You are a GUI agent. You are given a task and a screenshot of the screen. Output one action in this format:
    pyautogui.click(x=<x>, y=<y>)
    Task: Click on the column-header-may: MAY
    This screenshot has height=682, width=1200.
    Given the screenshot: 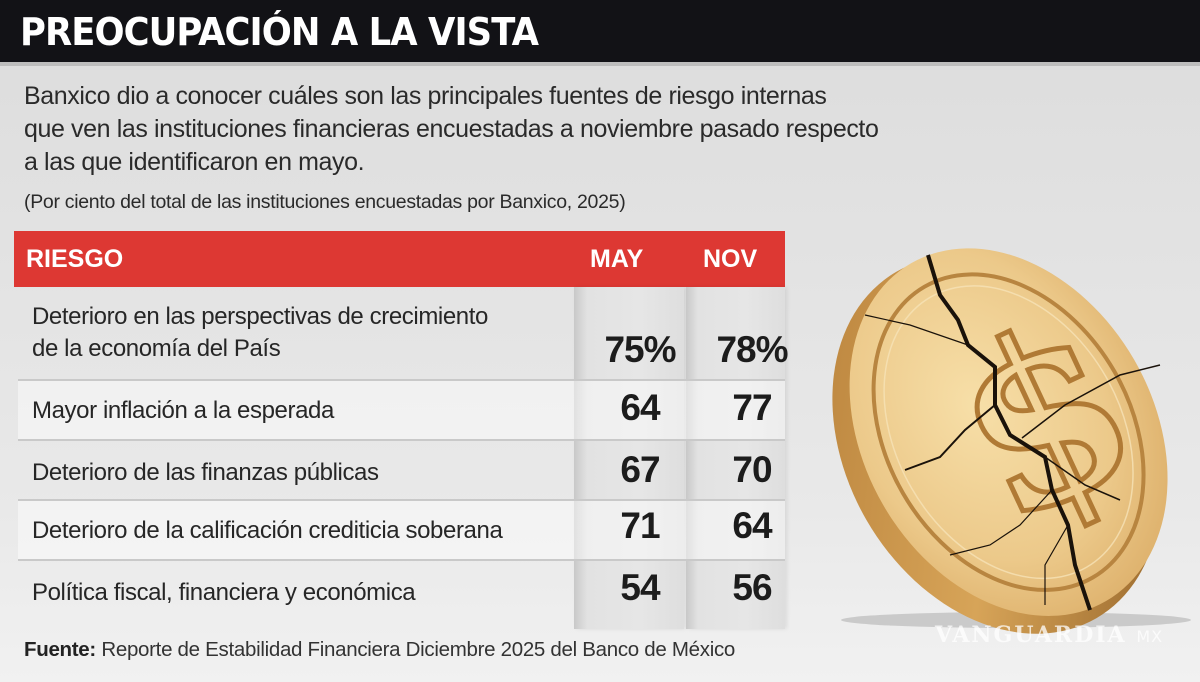 What is the action you would take?
    pyautogui.click(x=617, y=259)
    